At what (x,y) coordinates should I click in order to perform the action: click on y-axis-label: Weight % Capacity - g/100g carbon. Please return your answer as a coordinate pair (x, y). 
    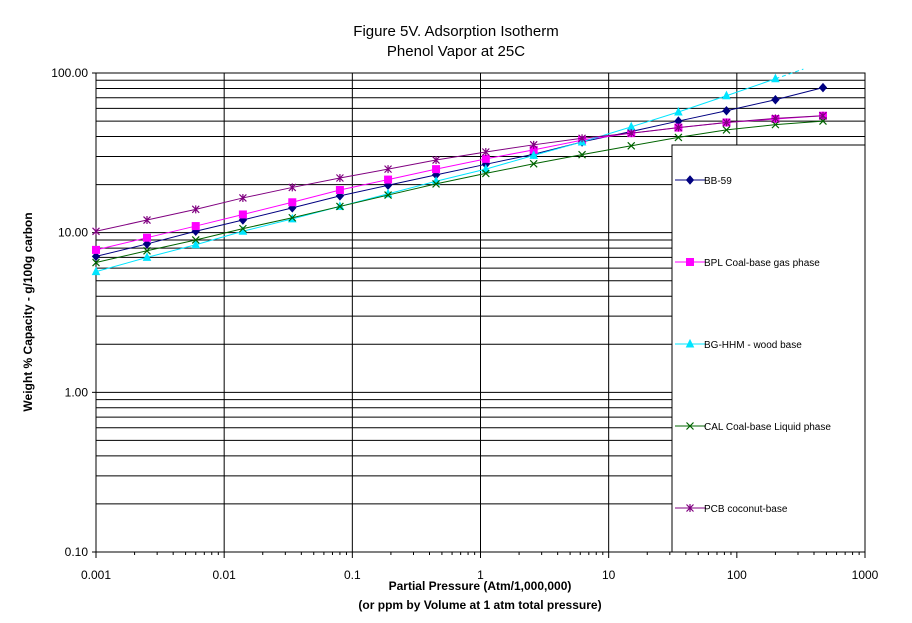
    Looking at the image, I should click on (28, 311).